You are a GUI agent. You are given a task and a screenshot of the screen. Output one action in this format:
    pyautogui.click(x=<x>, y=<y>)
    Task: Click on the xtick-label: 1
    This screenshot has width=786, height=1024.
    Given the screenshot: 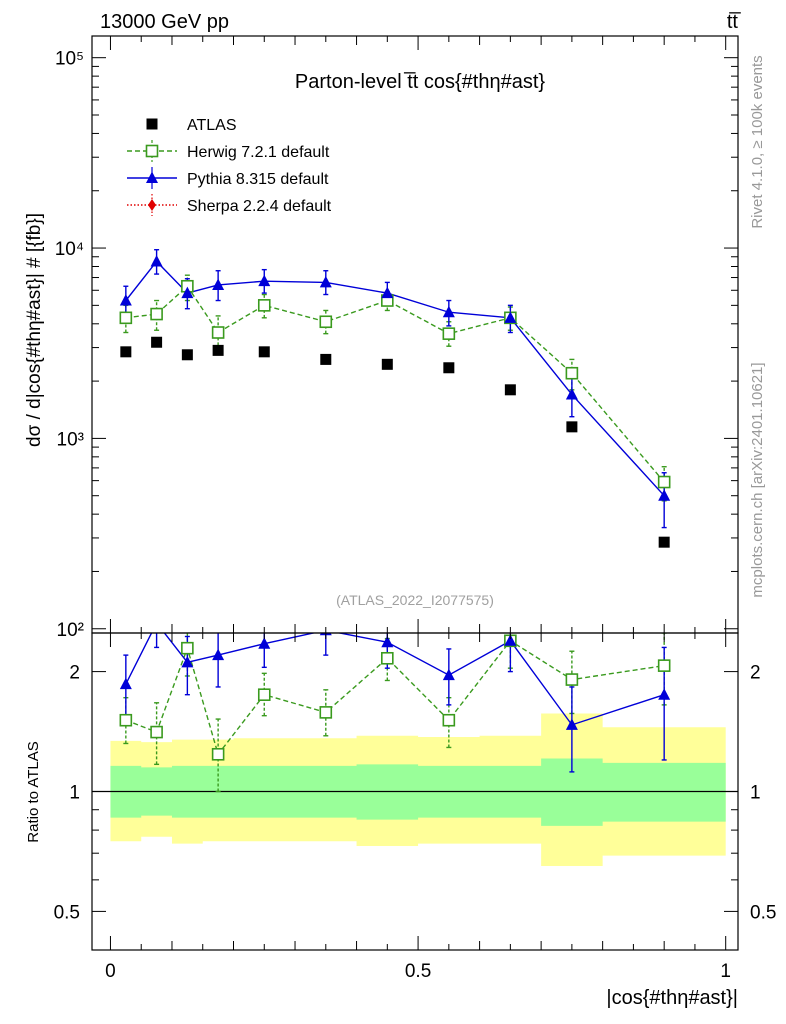 What is the action you would take?
    pyautogui.click(x=725, y=971)
    